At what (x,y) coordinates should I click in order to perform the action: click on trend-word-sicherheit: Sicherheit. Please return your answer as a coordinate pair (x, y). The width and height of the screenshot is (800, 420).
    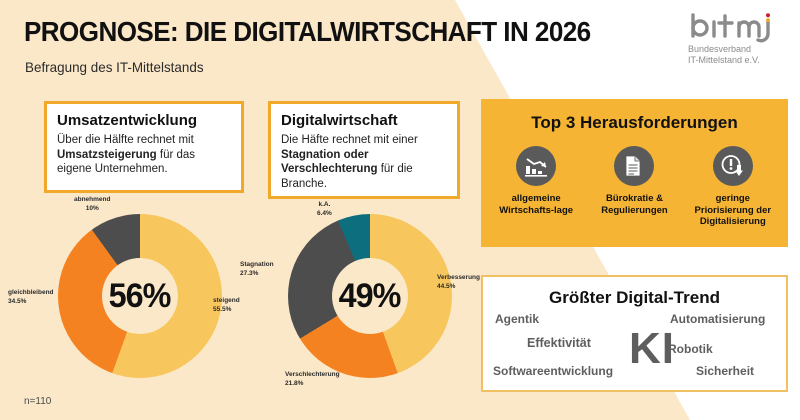
    Looking at the image, I should click on (725, 371).